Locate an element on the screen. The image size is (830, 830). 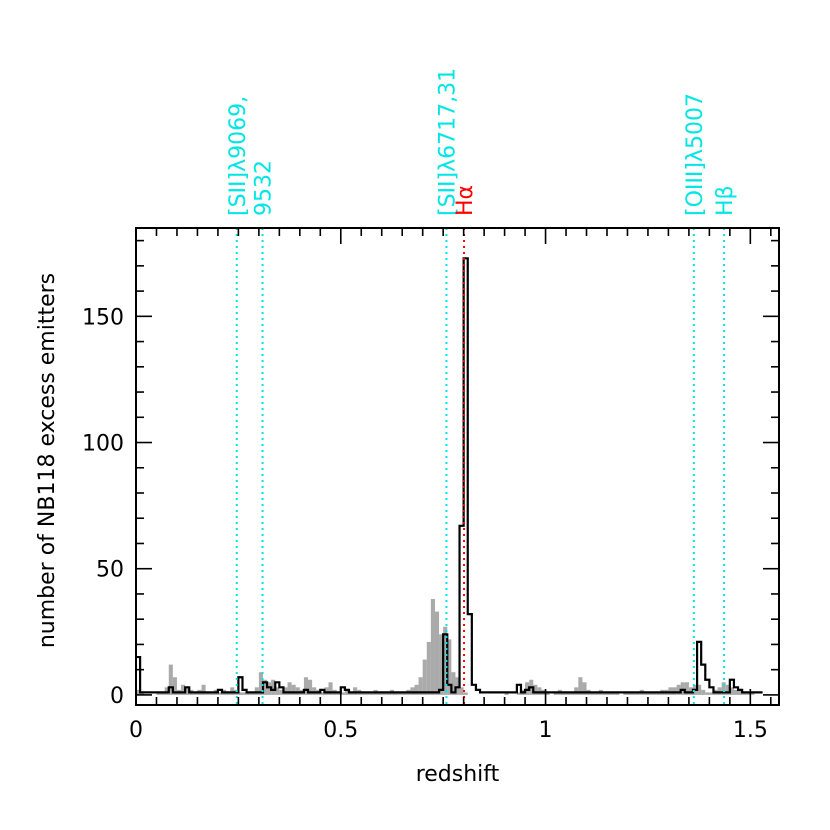
gray-histogram-series is located at coordinates (445, 647).